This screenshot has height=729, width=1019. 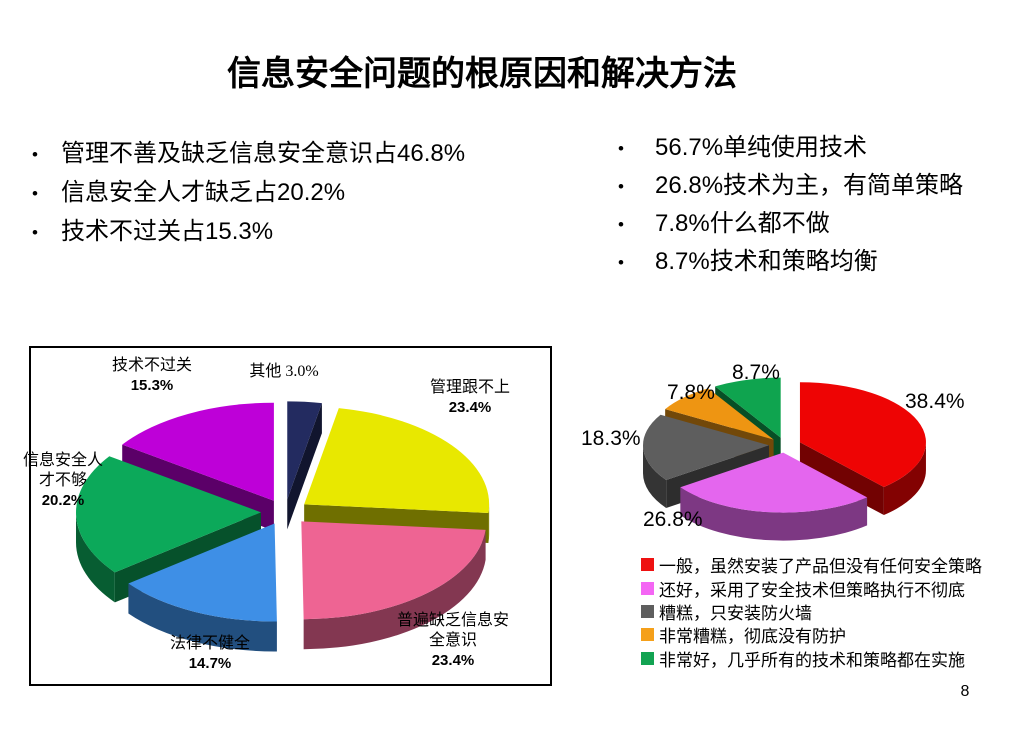 What do you see at coordinates (62, 480) in the screenshot?
I see `pie-data-label: 信息安全人 才不够 20.2%` at bounding box center [62, 480].